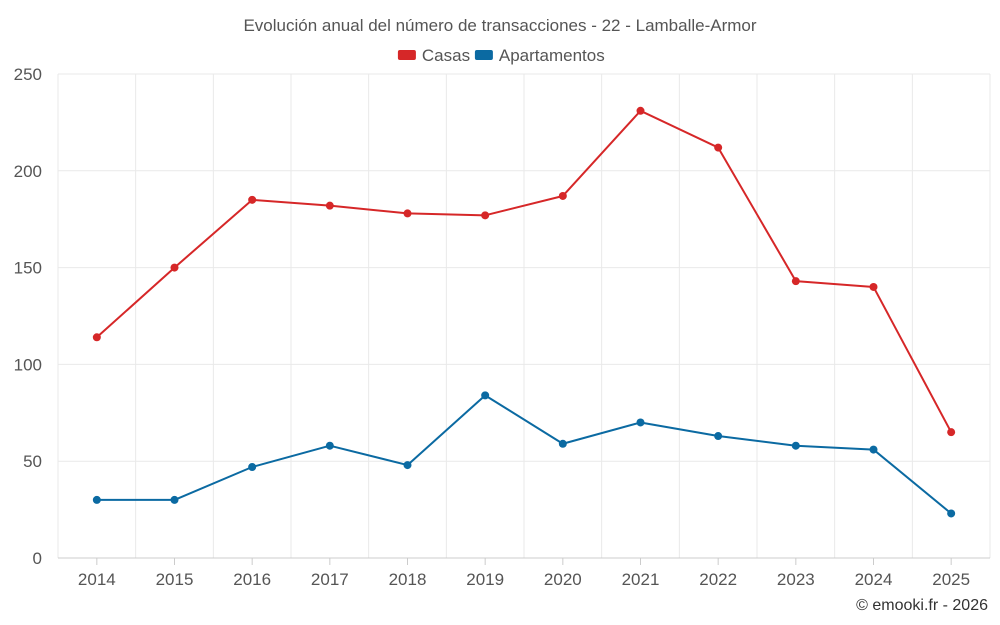  I want to click on y-tick-label: 100, so click(28, 364).